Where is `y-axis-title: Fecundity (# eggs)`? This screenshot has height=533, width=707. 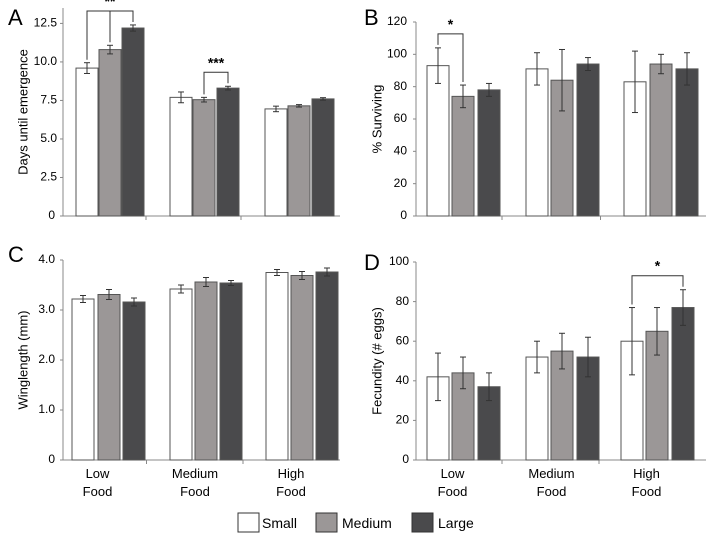
y-axis-title: Fecundity (# eggs) is located at coordinates (376, 361).